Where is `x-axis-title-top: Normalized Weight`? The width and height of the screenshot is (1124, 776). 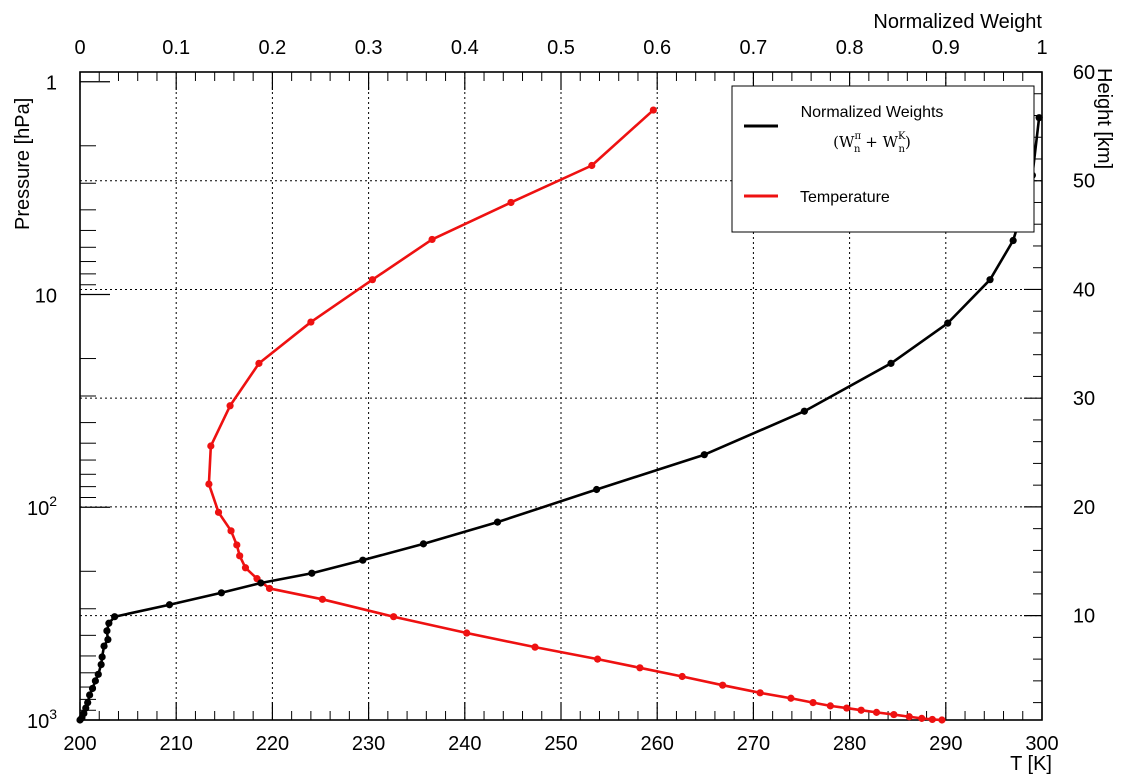 x-axis-title-top: Normalized Weight is located at coordinates (957, 22).